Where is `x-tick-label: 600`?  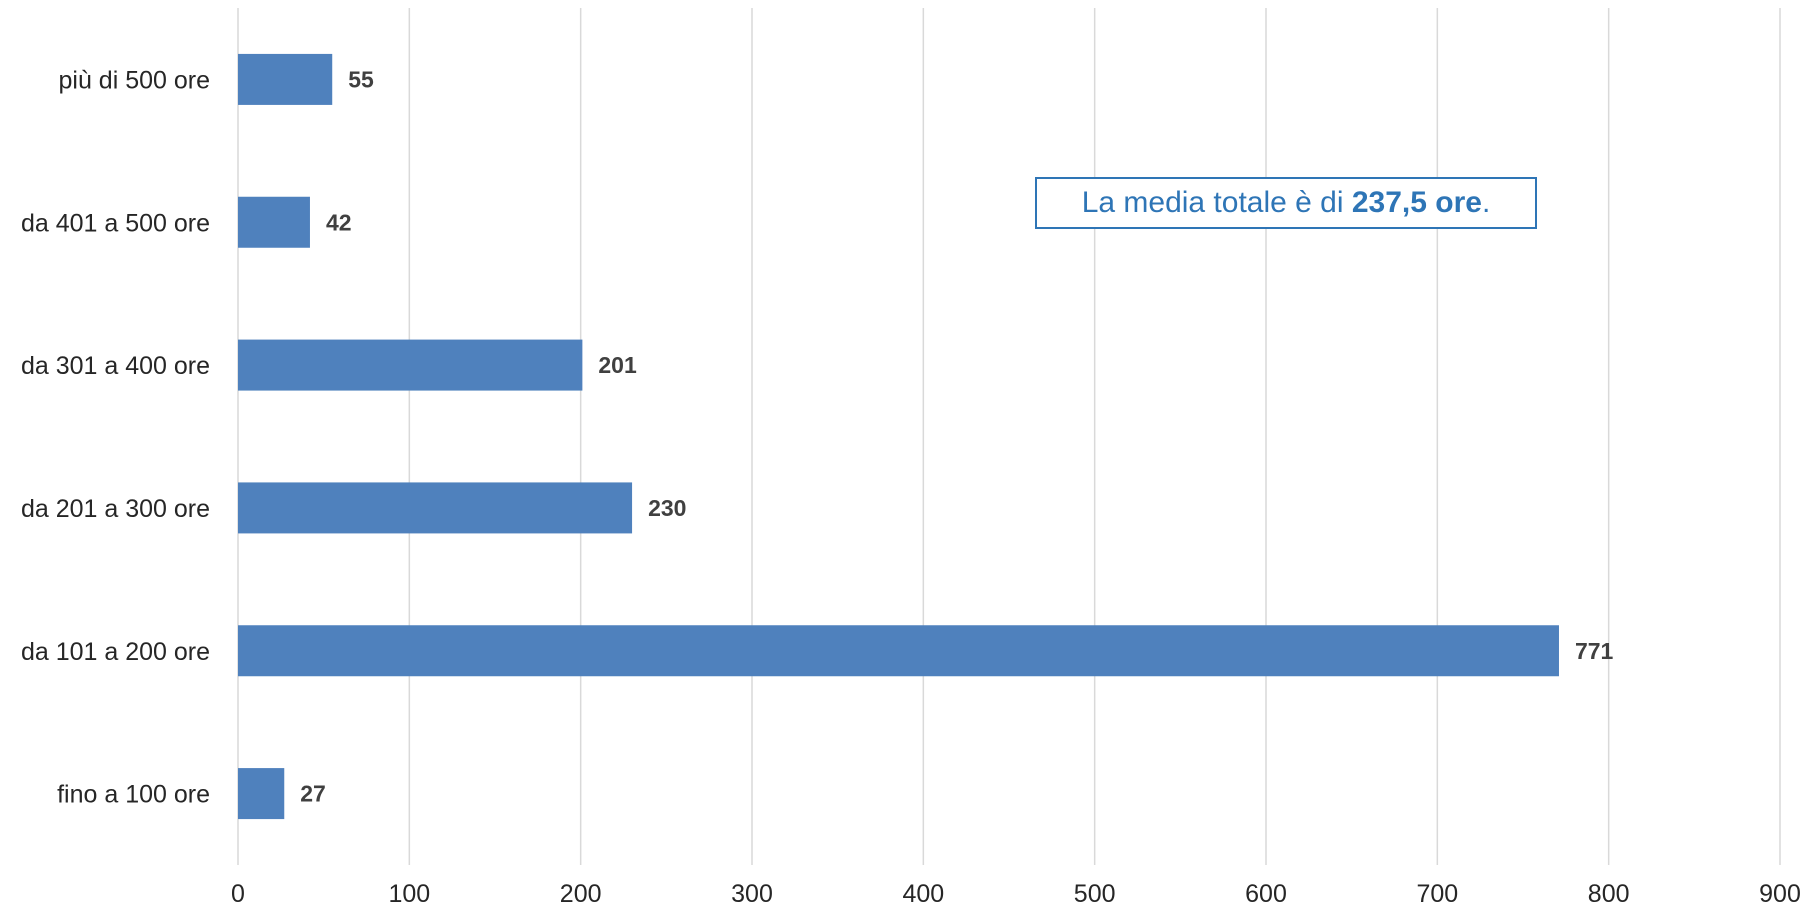 x-tick-label: 600 is located at coordinates (1266, 894).